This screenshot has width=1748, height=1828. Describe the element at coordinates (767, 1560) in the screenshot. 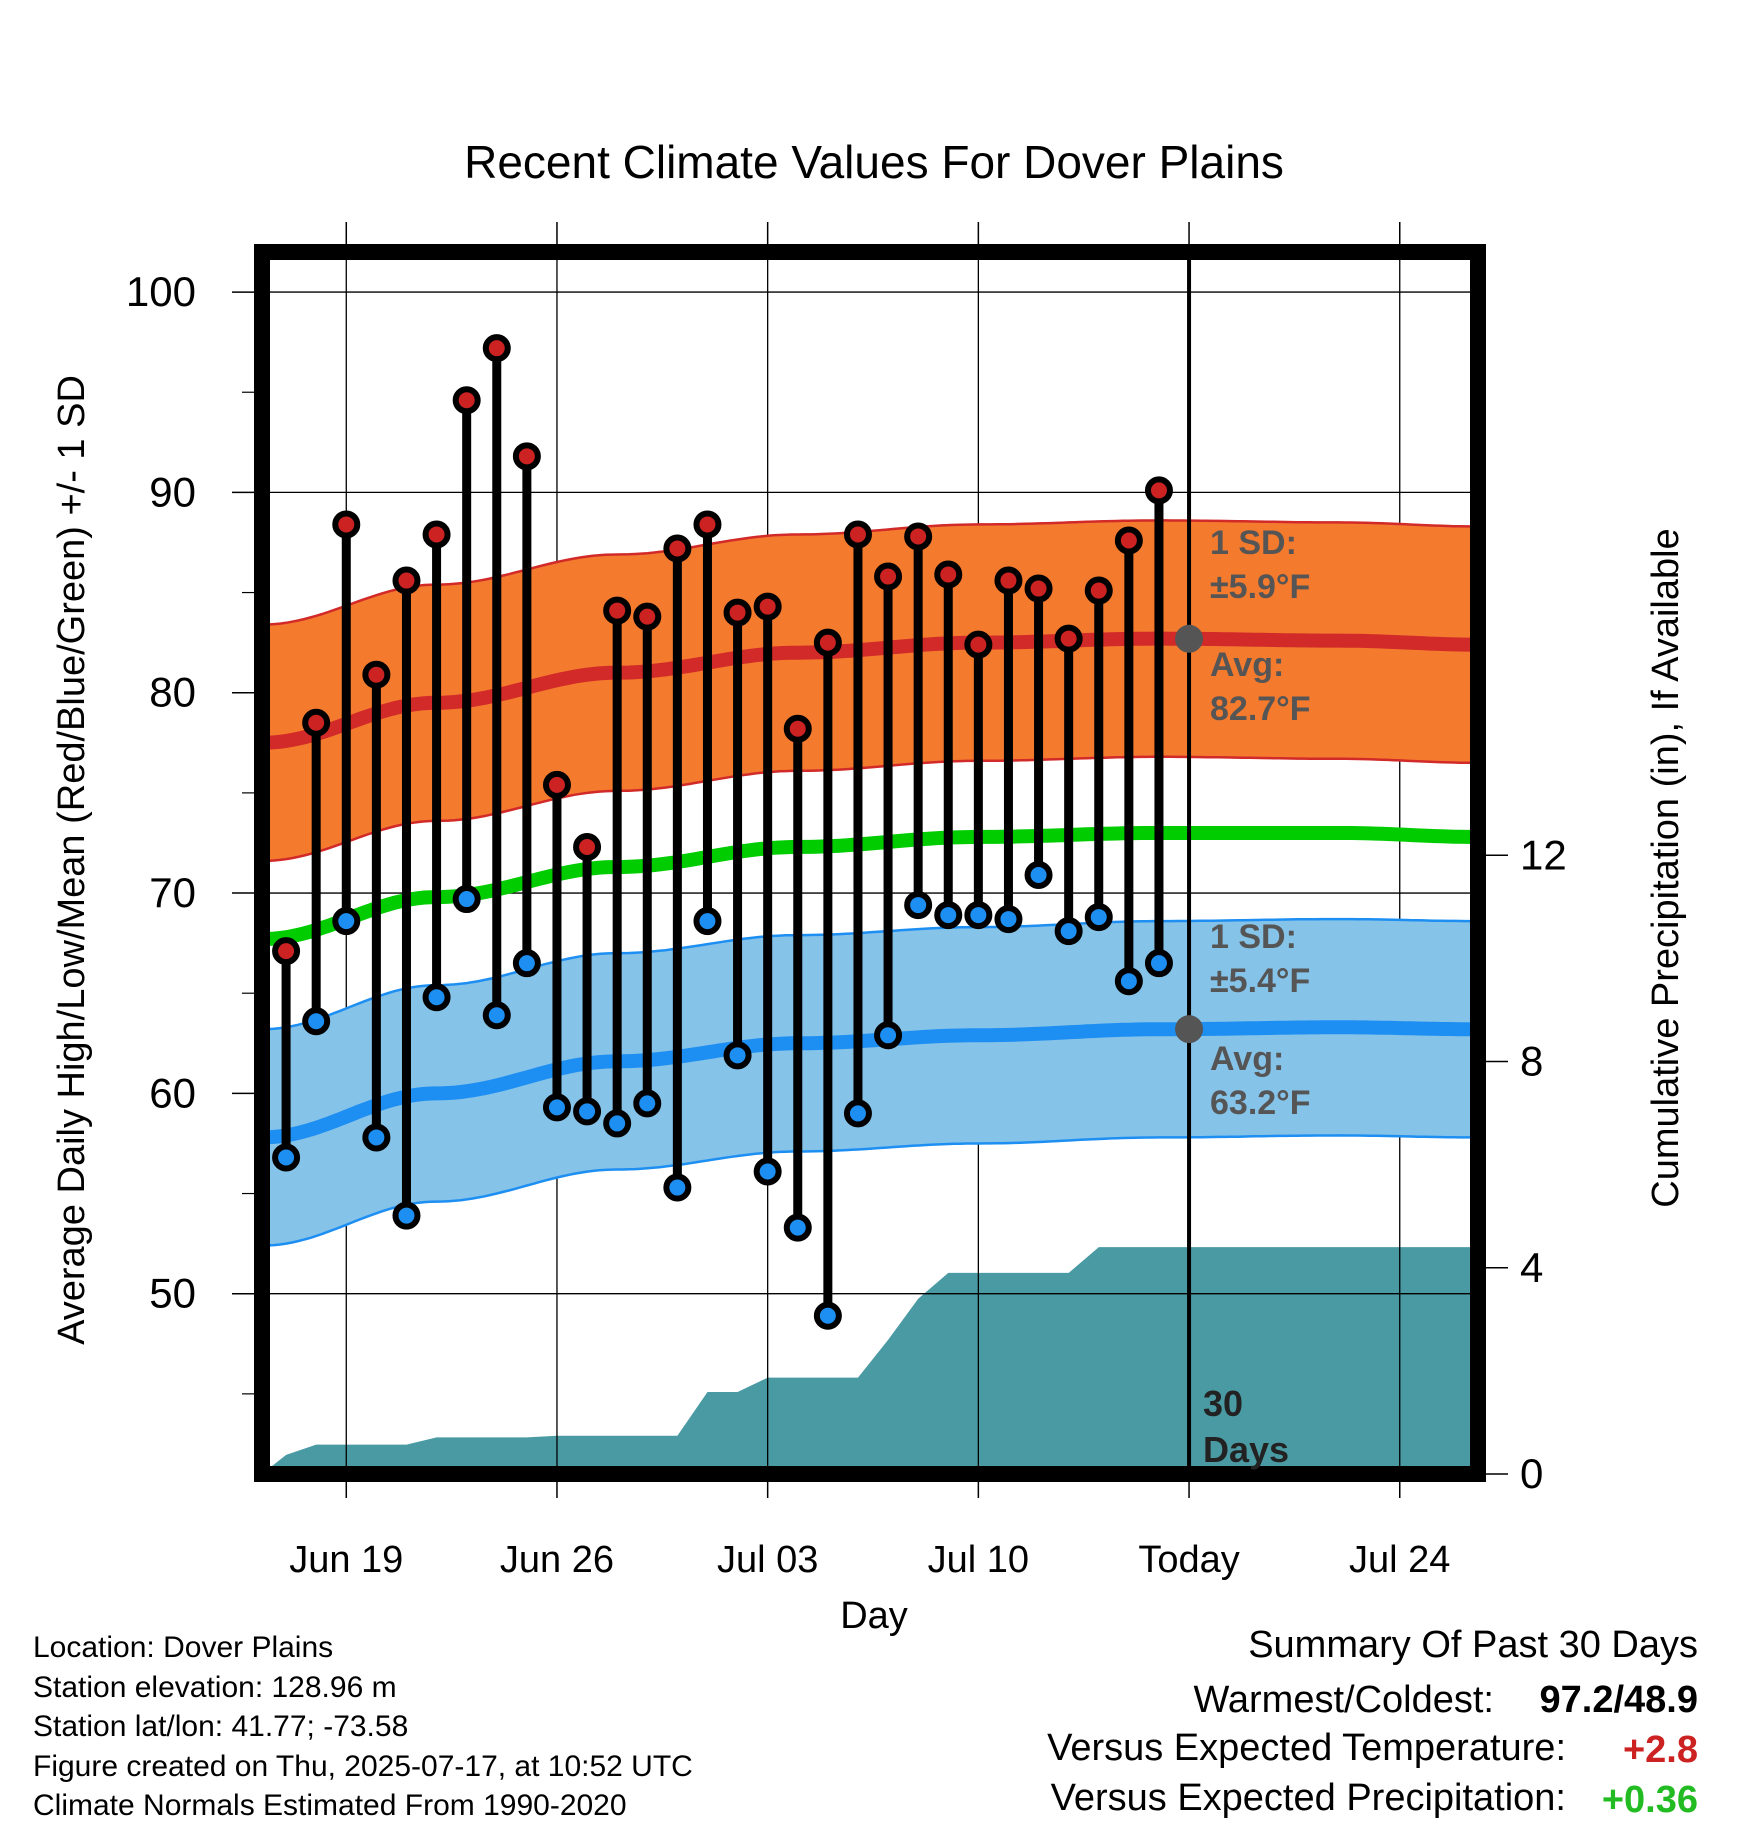

I see `x-tick-label: Jul 03` at that location.